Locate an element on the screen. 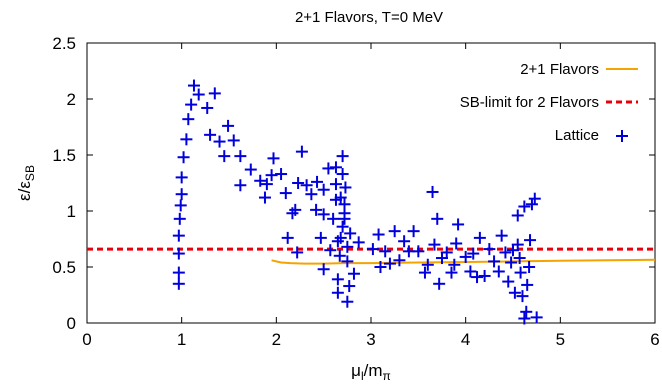 The width and height of the screenshot is (662, 384). legend-swatch-lattice is located at coordinates (622, 136).